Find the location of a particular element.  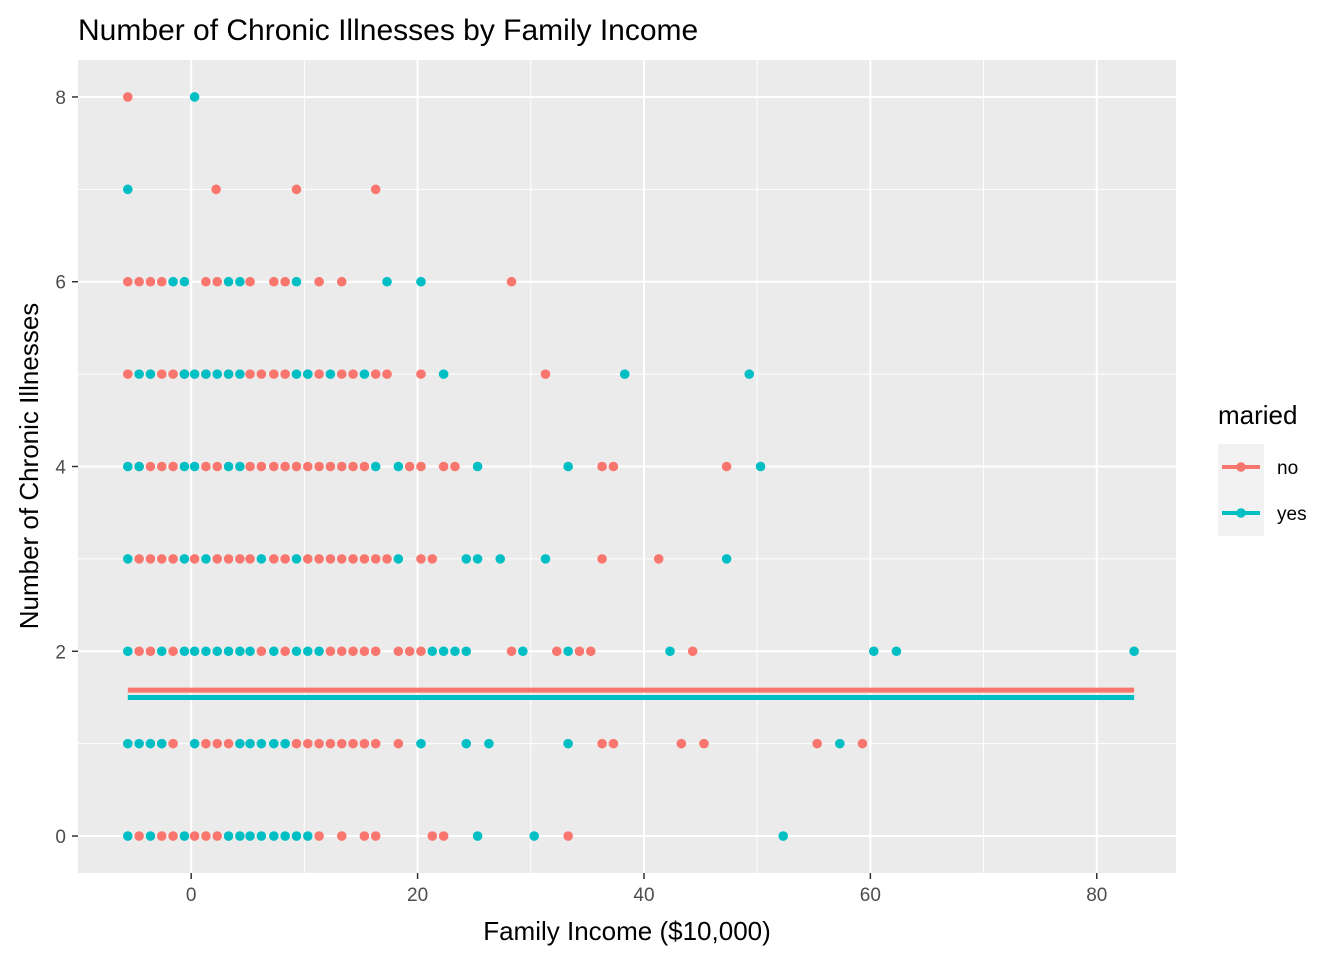

y-tick-label: 0 is located at coordinates (60, 837).